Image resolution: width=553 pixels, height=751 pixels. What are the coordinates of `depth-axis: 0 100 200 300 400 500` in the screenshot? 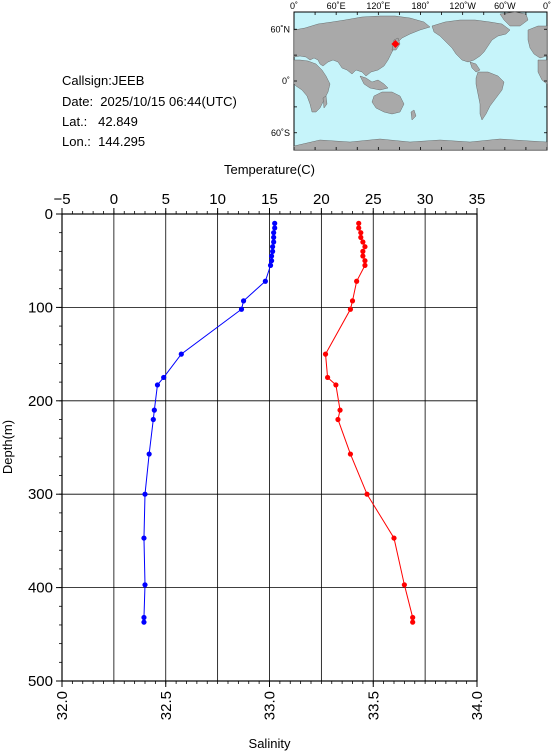 It's located at (45, 448).